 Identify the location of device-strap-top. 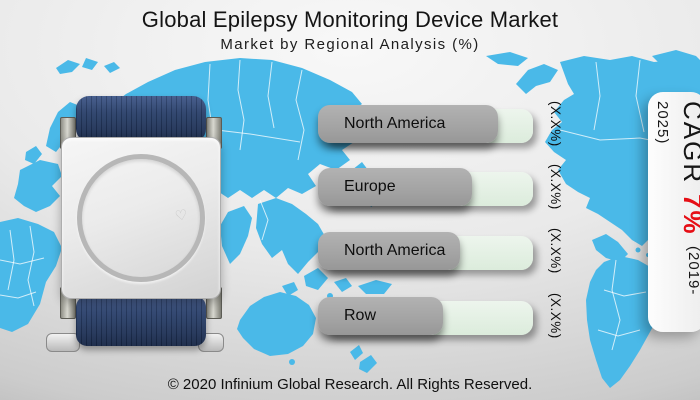
(141, 119).